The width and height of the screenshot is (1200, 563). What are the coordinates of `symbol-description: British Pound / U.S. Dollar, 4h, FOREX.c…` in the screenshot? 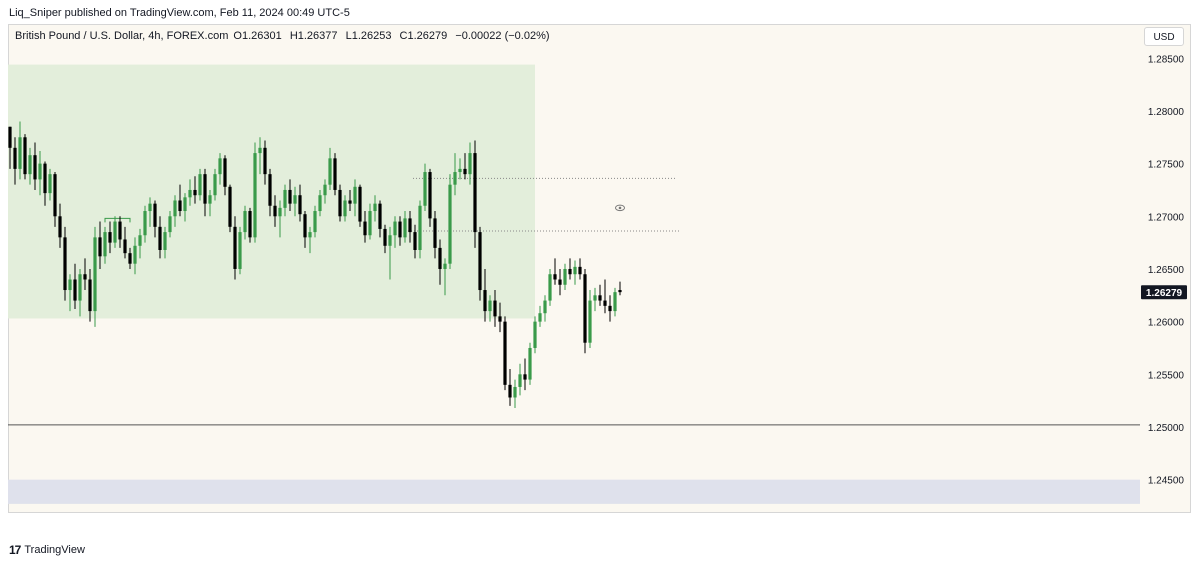 It's located at (122, 36).